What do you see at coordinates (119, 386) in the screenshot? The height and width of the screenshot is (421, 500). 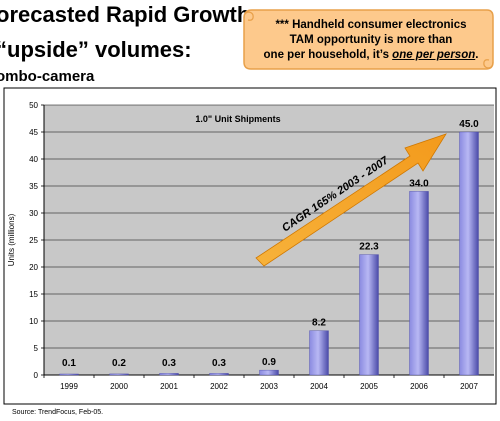 I see `x-tick-label-2000: 2000` at bounding box center [119, 386].